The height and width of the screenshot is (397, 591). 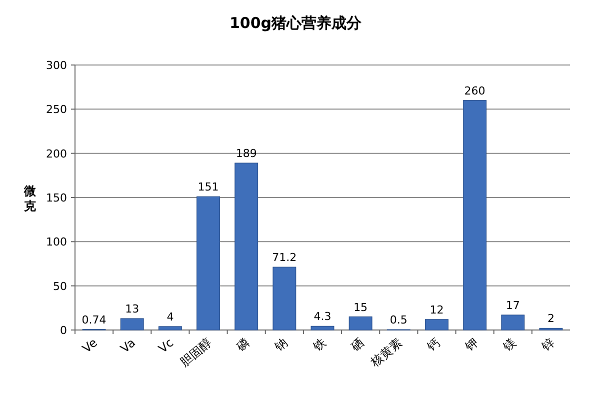 What do you see at coordinates (128, 346) in the screenshot?
I see `x-tick-label: Va` at bounding box center [128, 346].